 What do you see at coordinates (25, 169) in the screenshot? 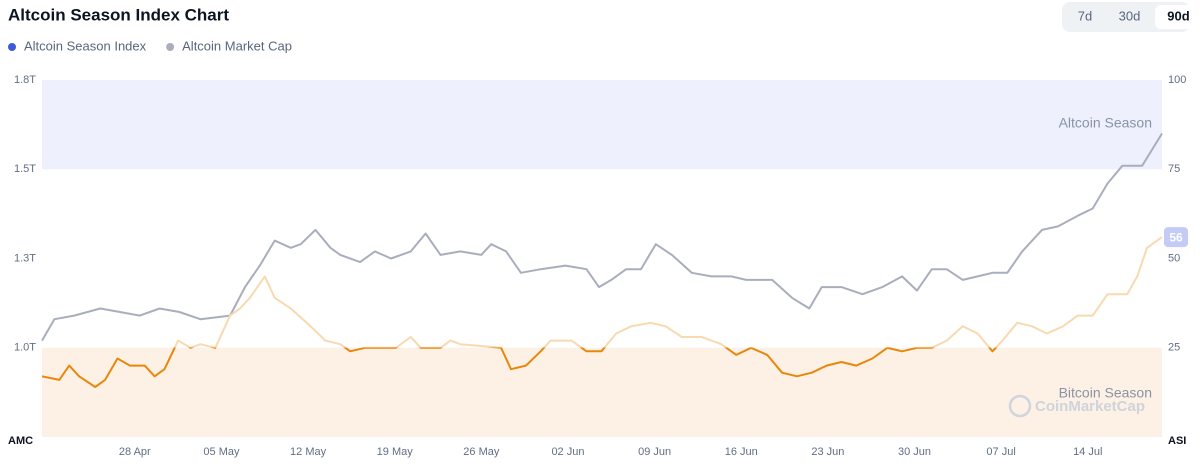
I see `y-tick-label: 1.5T` at bounding box center [25, 169].